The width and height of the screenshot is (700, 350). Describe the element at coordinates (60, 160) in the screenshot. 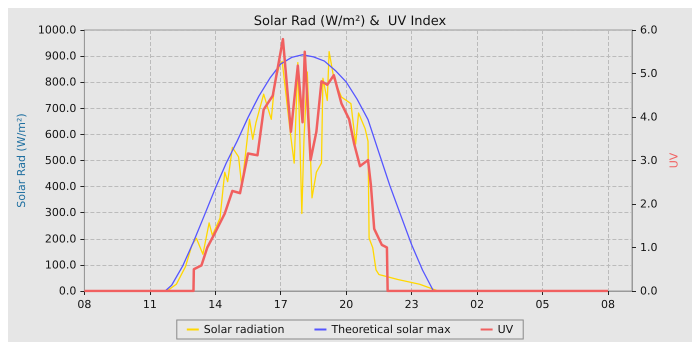

I see `y-tick-label: 500.0` at that location.